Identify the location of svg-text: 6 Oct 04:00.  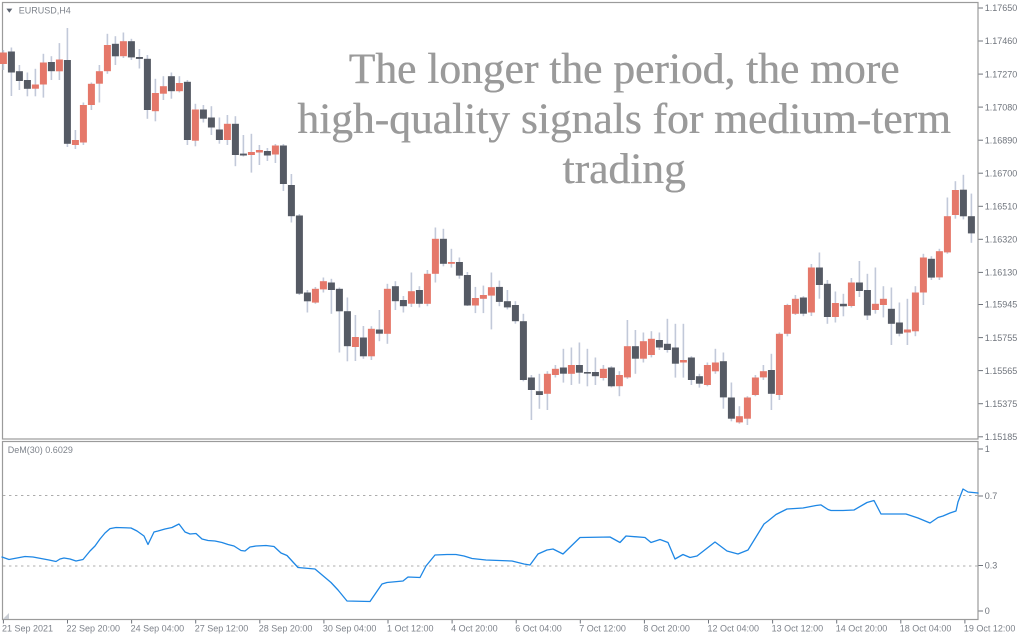
(538, 629).